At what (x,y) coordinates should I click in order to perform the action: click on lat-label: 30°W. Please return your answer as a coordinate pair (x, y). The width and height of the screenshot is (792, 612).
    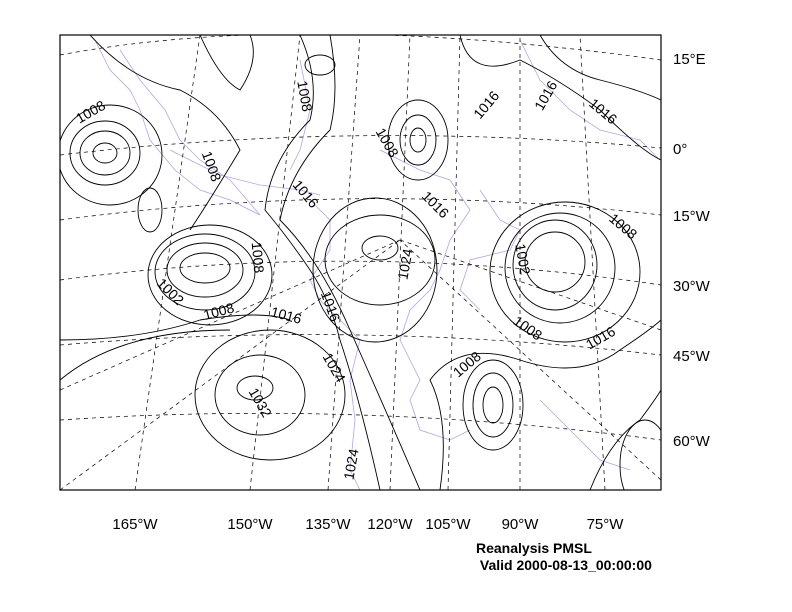
    Looking at the image, I should click on (692, 286).